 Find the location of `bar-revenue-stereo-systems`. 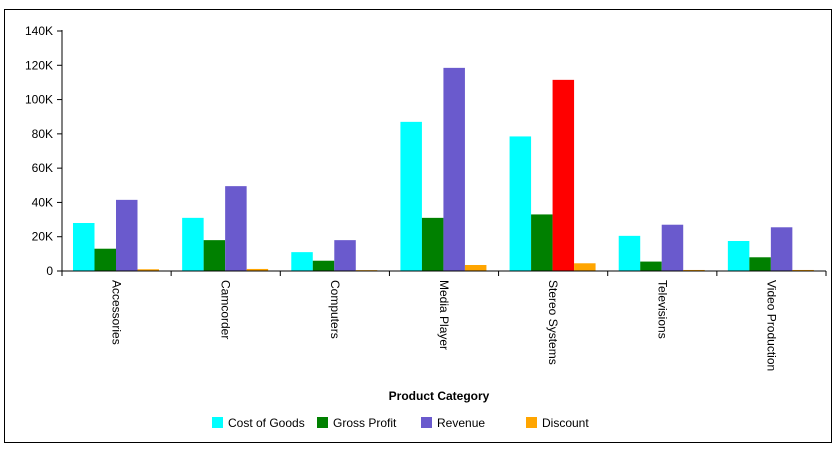

bar-revenue-stereo-systems is located at coordinates (563, 175).